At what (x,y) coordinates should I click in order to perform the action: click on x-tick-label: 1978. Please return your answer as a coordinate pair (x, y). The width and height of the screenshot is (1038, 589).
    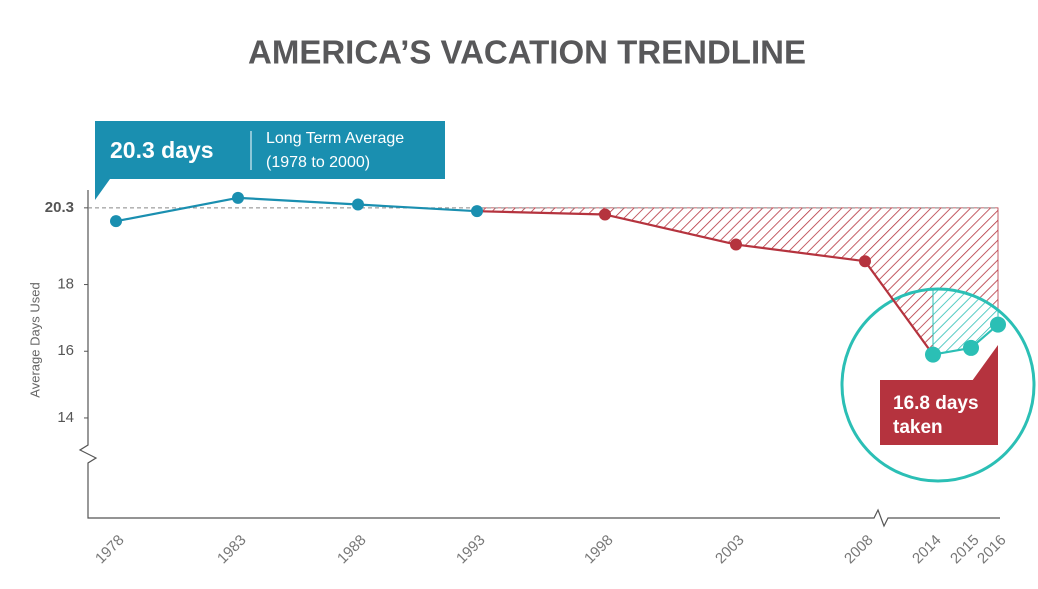
    Looking at the image, I should click on (110, 550).